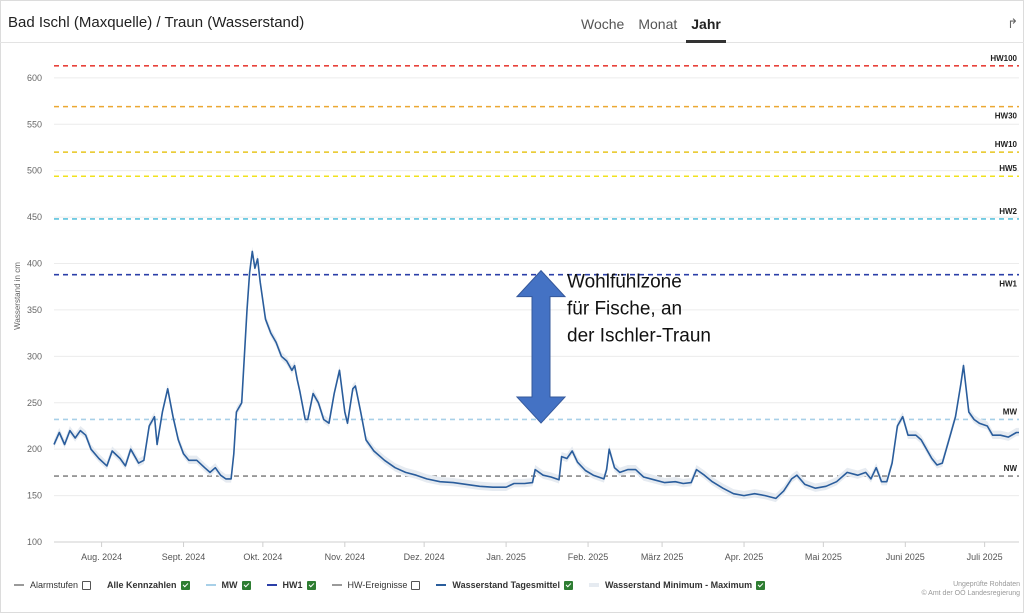 Image resolution: width=1024 pixels, height=613 pixels. What do you see at coordinates (34, 310) in the screenshot?
I see `y-tick-label: 350` at bounding box center [34, 310].